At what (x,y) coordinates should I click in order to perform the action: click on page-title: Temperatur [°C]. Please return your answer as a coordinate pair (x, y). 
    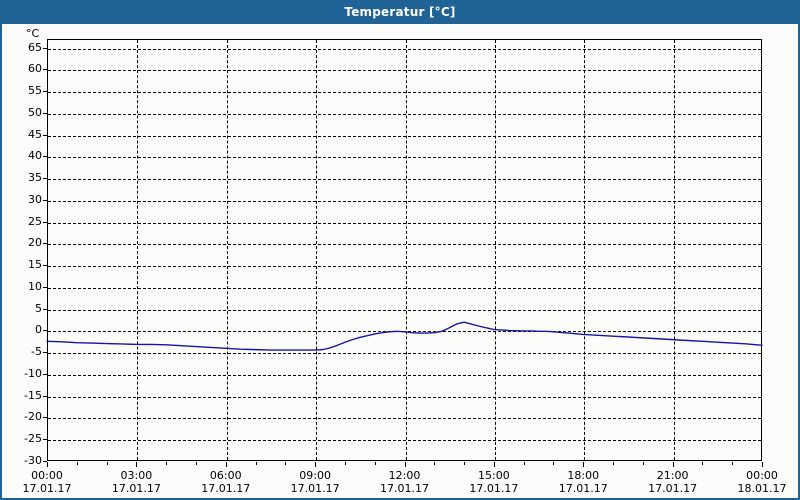
    Looking at the image, I should click on (400, 12).